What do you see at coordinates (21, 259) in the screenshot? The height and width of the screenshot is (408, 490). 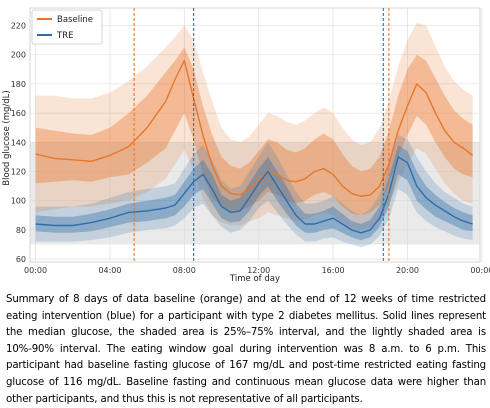 I see `y-tick-label-60: 60` at bounding box center [21, 259].